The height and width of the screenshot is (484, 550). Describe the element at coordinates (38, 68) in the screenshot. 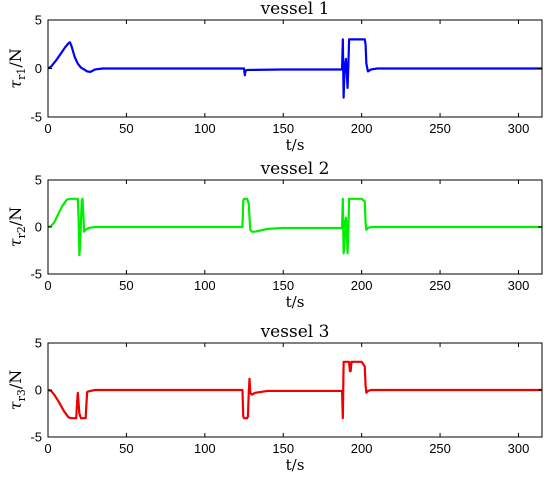

I see `y-tick-label-1-0: 0` at that location.